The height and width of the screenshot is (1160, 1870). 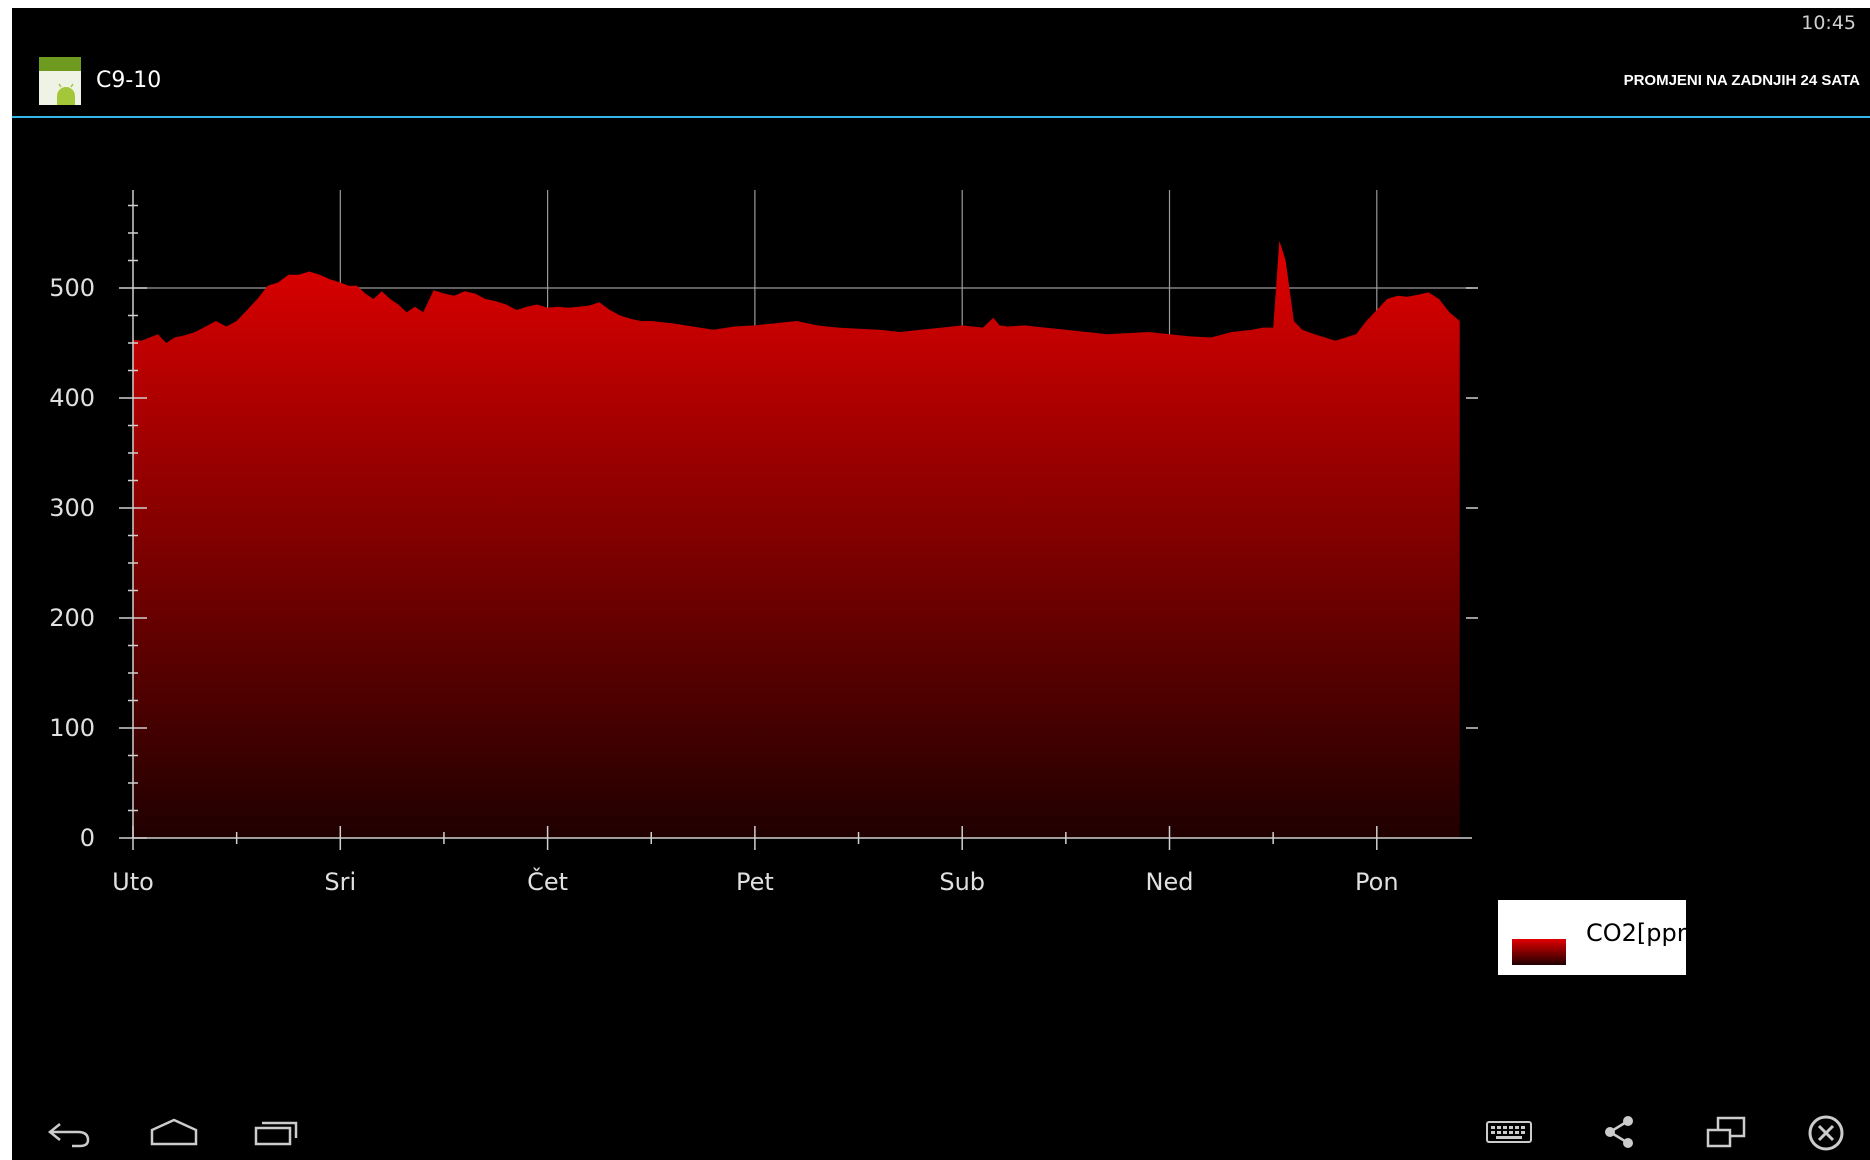 What do you see at coordinates (72, 618) in the screenshot?
I see `y-tick-label: 200` at bounding box center [72, 618].